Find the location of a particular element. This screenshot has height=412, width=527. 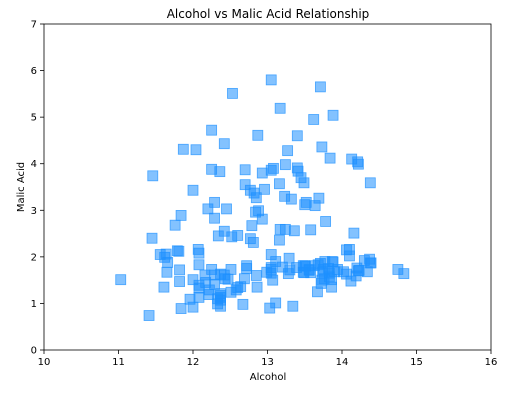

x-tick-label: 11 is located at coordinates (118, 362).